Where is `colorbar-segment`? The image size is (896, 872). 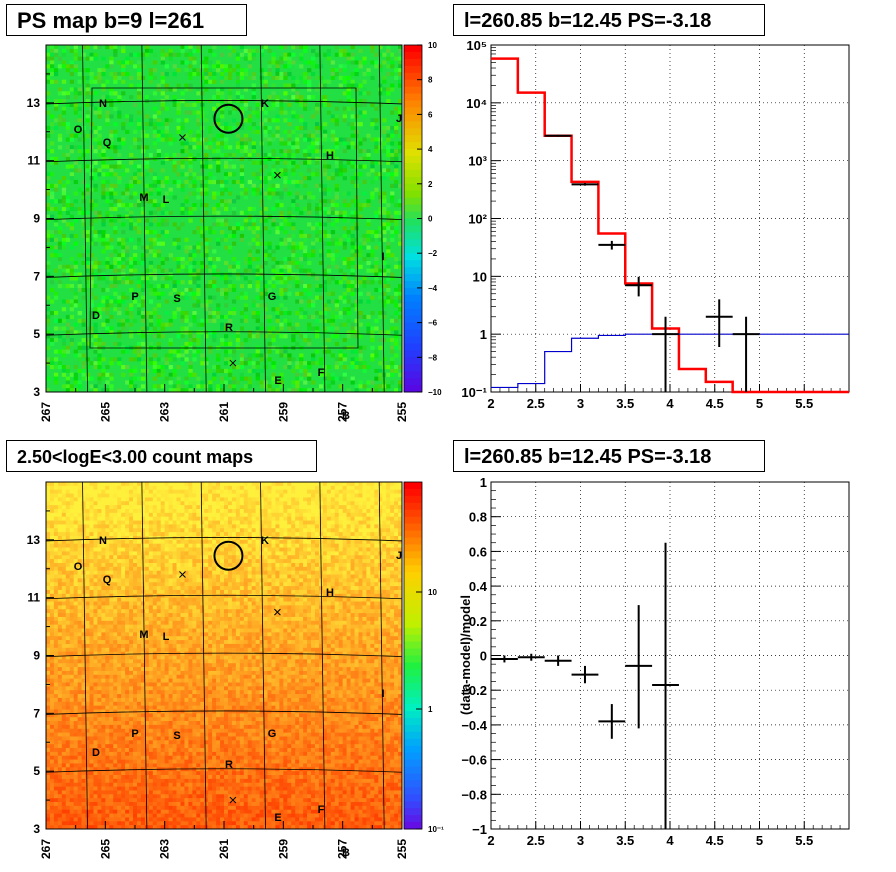 colorbar-segment is located at coordinates (413, 180).